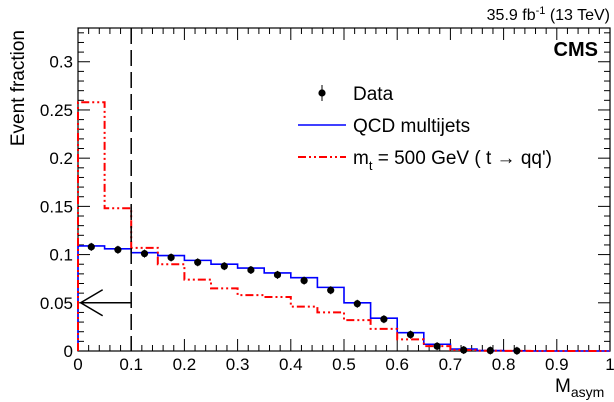 The height and width of the screenshot is (402, 614). Describe the element at coordinates (373, 94) in the screenshot. I see `legend-data-label: Data` at that location.